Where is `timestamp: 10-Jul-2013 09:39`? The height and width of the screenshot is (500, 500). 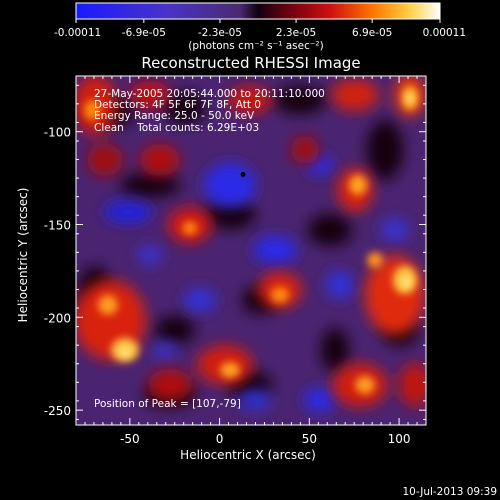
timestamp: 10-Jul-2013 09:39 is located at coordinates (449, 492).